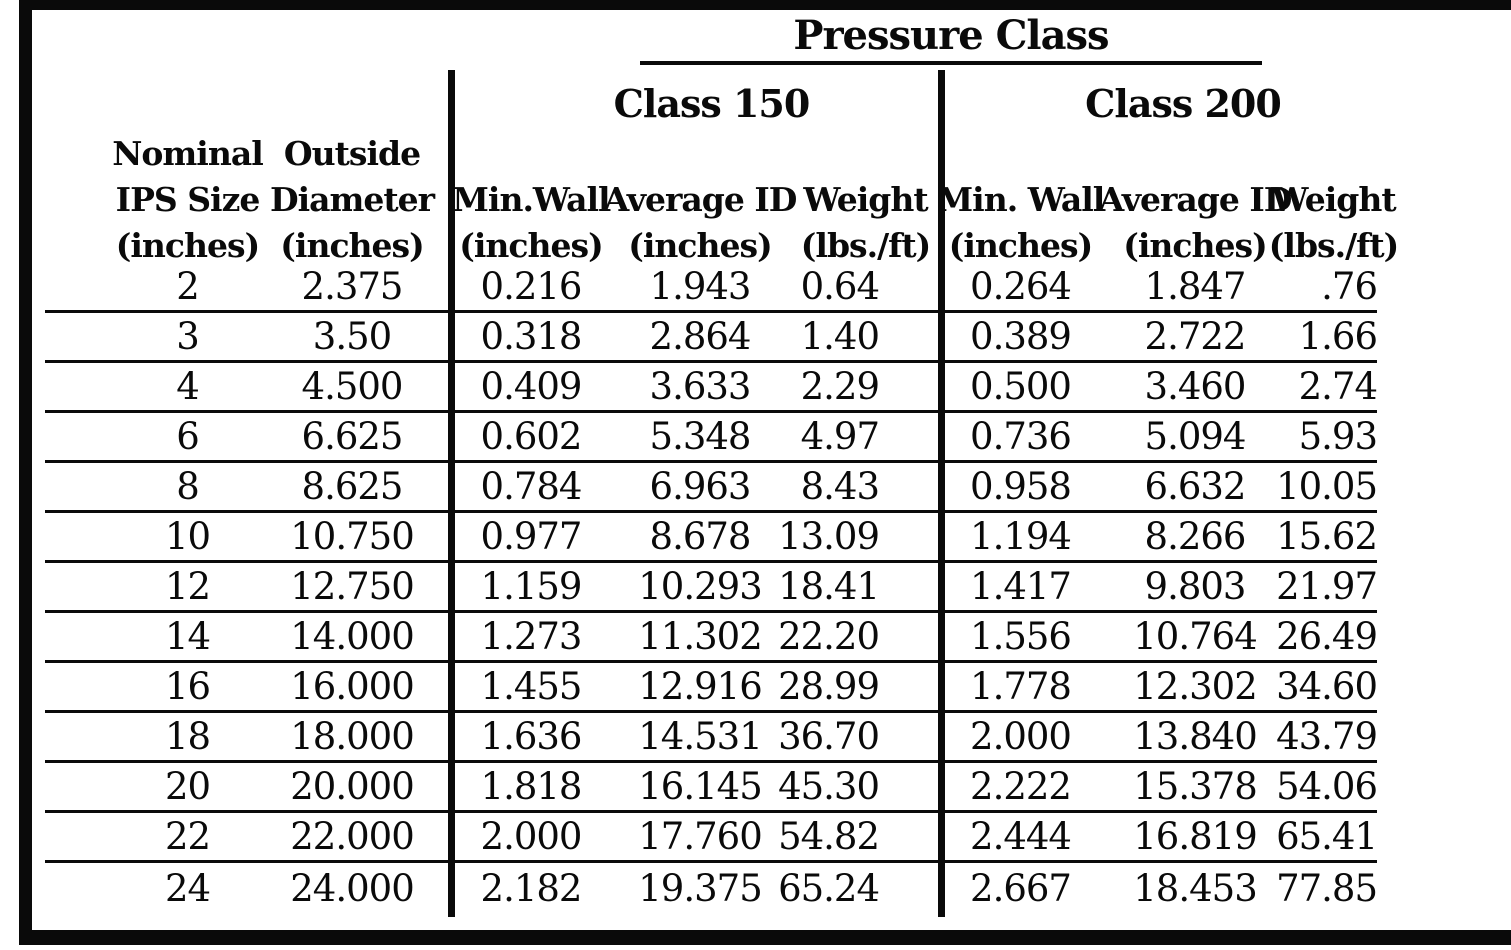 The width and height of the screenshot is (1511, 950). I want to click on table-cell: 24, so click(187, 888).